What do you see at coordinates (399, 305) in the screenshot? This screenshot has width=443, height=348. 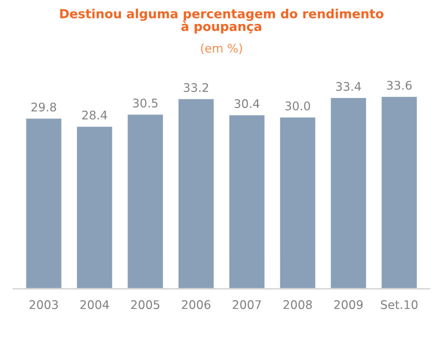 I see `x-tick-label: Set.10` at bounding box center [399, 305].